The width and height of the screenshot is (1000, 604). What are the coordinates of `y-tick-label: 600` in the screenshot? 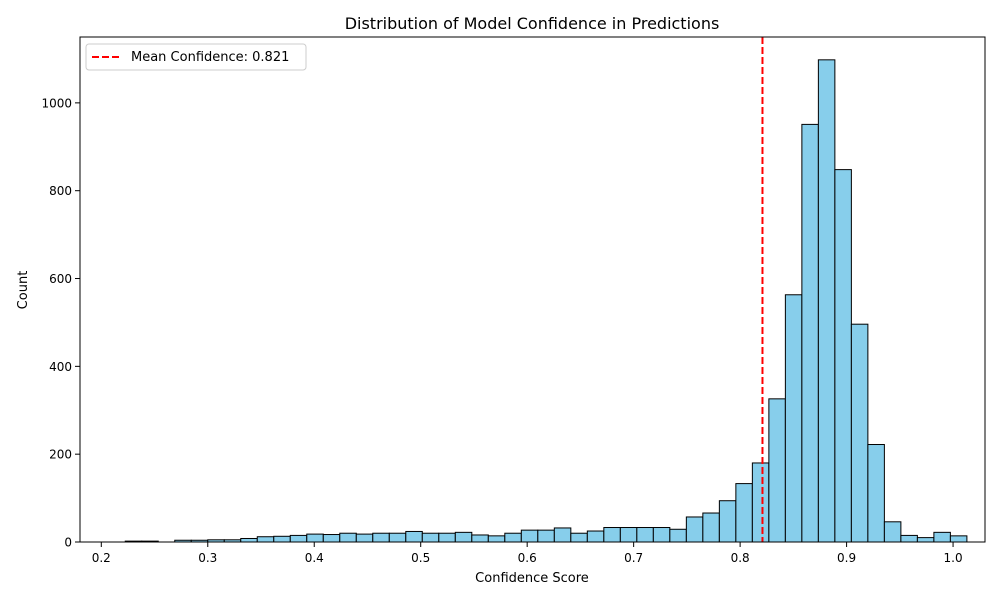 It's located at (60, 279).